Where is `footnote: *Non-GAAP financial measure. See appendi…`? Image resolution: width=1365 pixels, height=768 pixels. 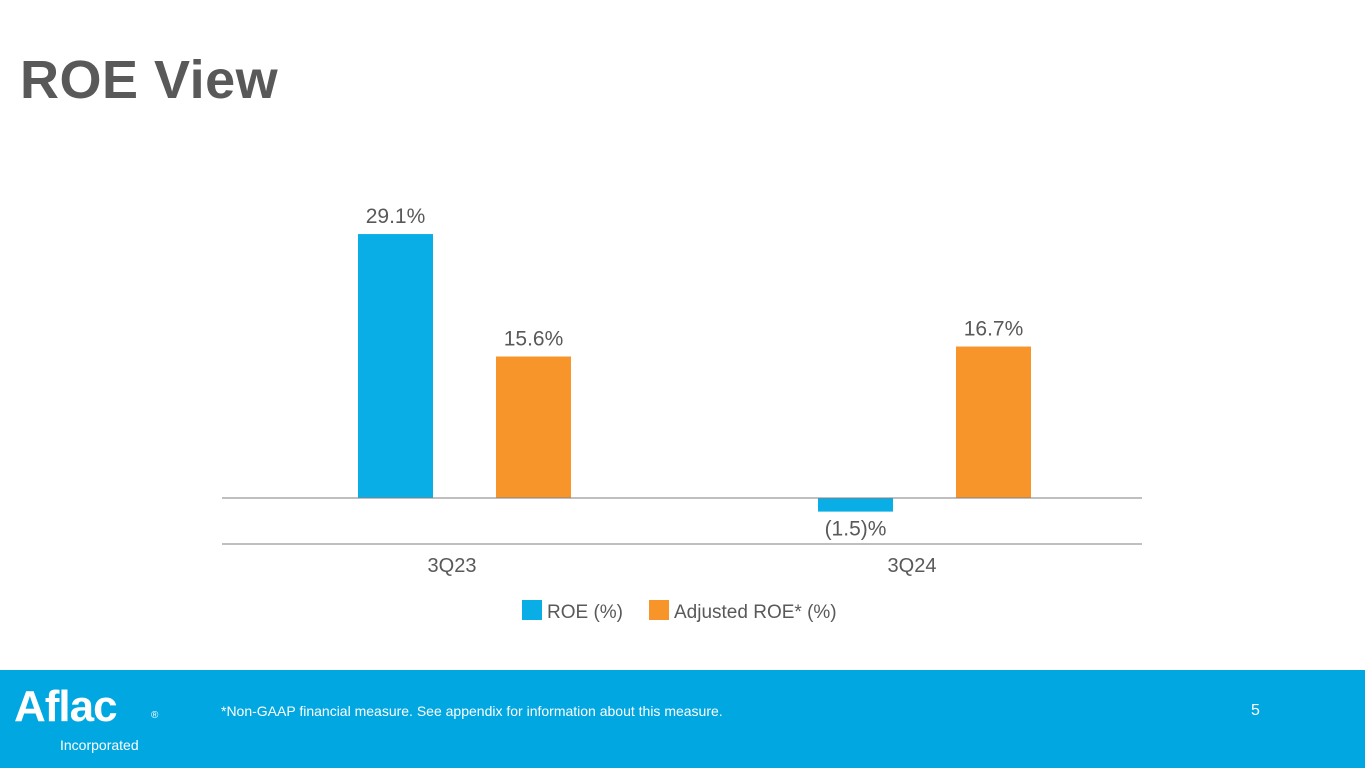 footnote: *Non-GAAP financial measure. See appendi… is located at coordinates (472, 711).